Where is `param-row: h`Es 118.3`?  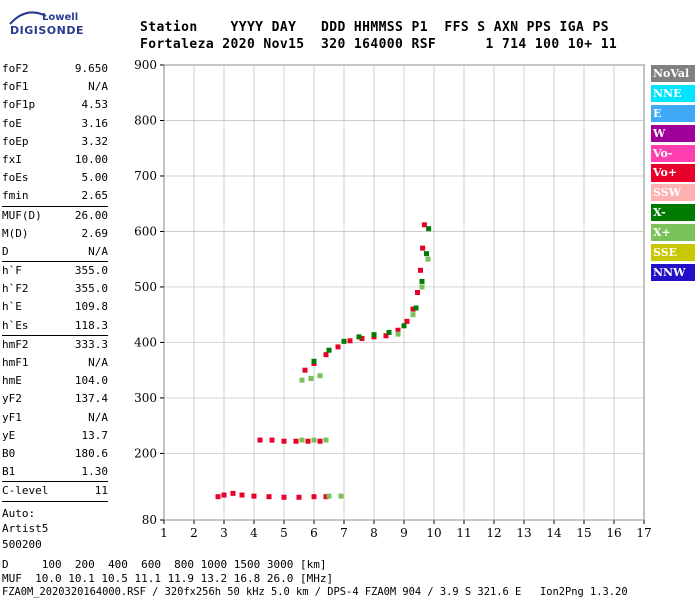
param-row: h`Es 118.3 is located at coordinates (55, 326).